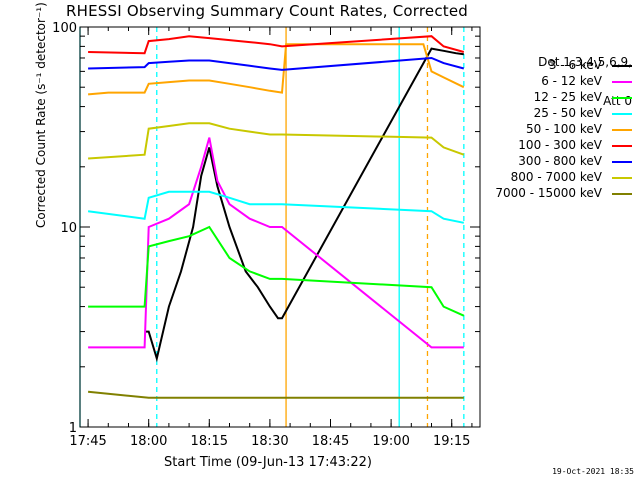 Image resolution: width=640 pixels, height=480 pixels. I want to click on legend-label: 7000 - 15000 keV, so click(548, 193).